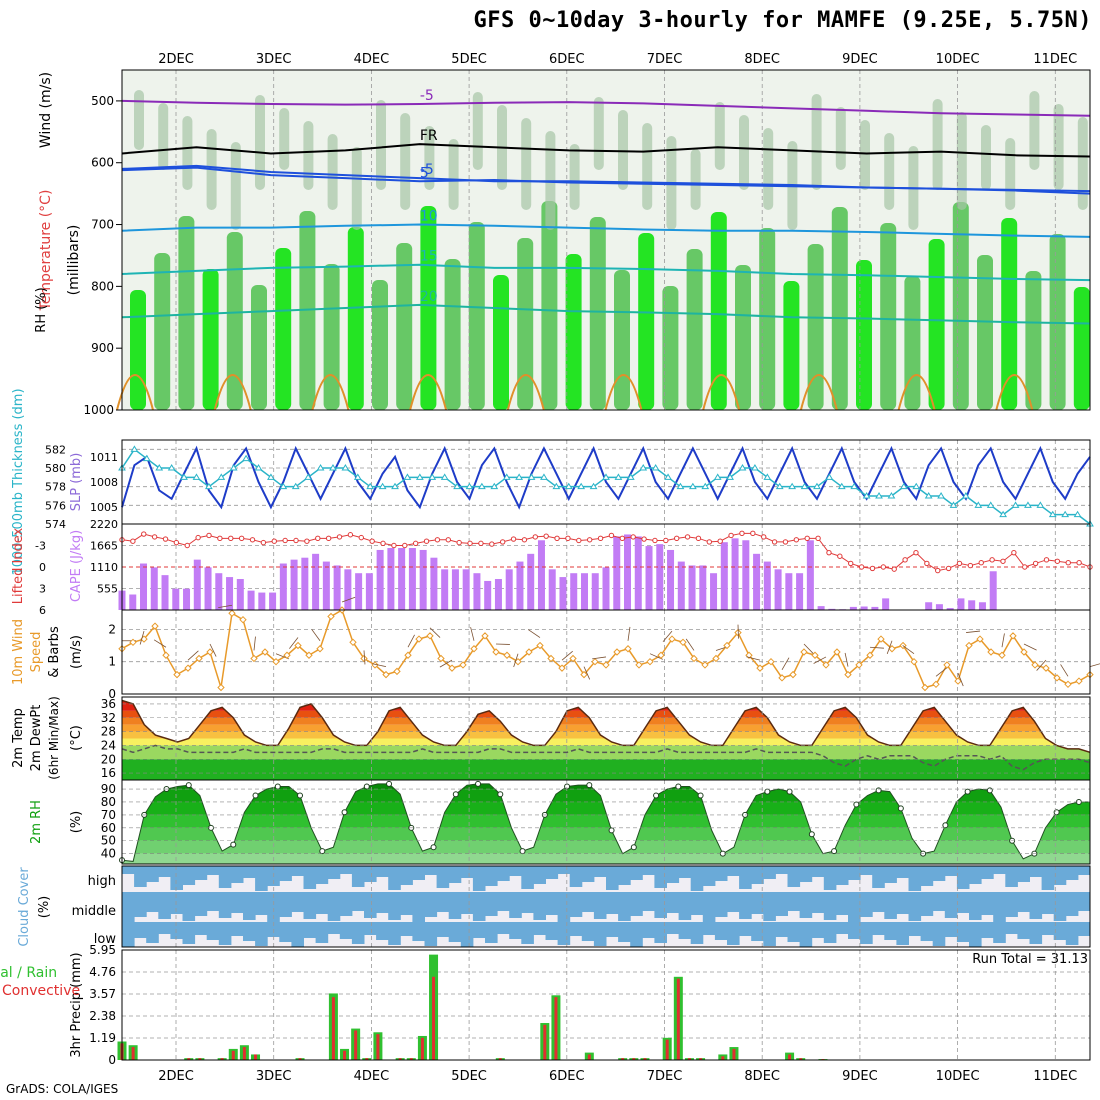  What do you see at coordinates (18, 481) in the screenshot?
I see `thickness-axis-label: 1000-500mb Thickness (dm)` at bounding box center [18, 481].